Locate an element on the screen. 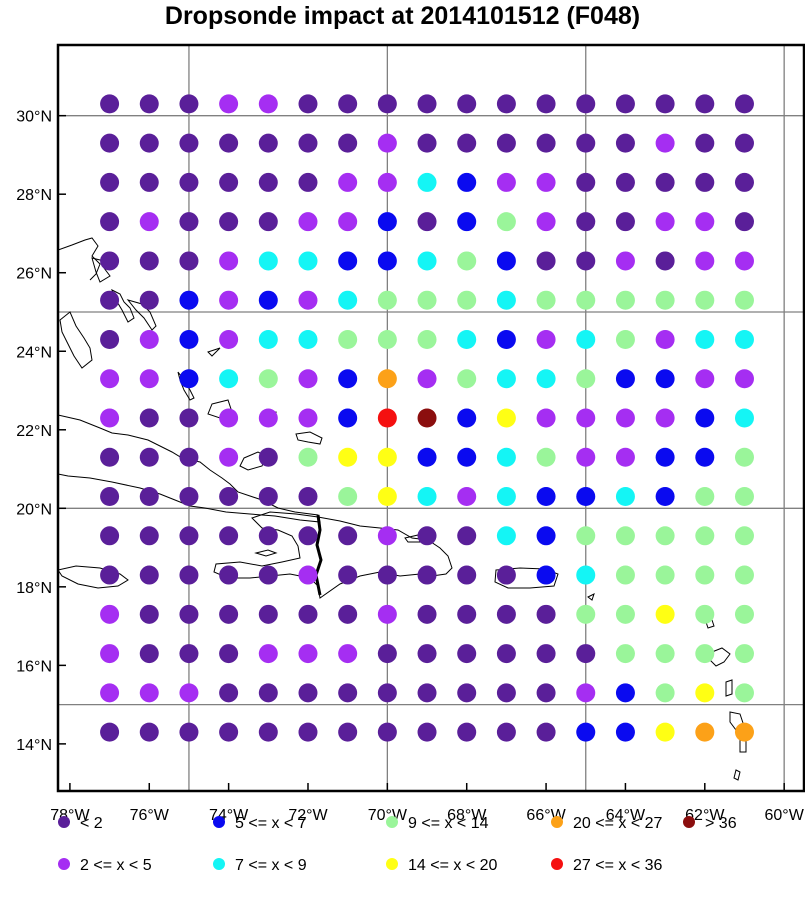 This screenshot has width=805, height=900. legend-item: 27 <= x < 36 is located at coordinates (607, 865).